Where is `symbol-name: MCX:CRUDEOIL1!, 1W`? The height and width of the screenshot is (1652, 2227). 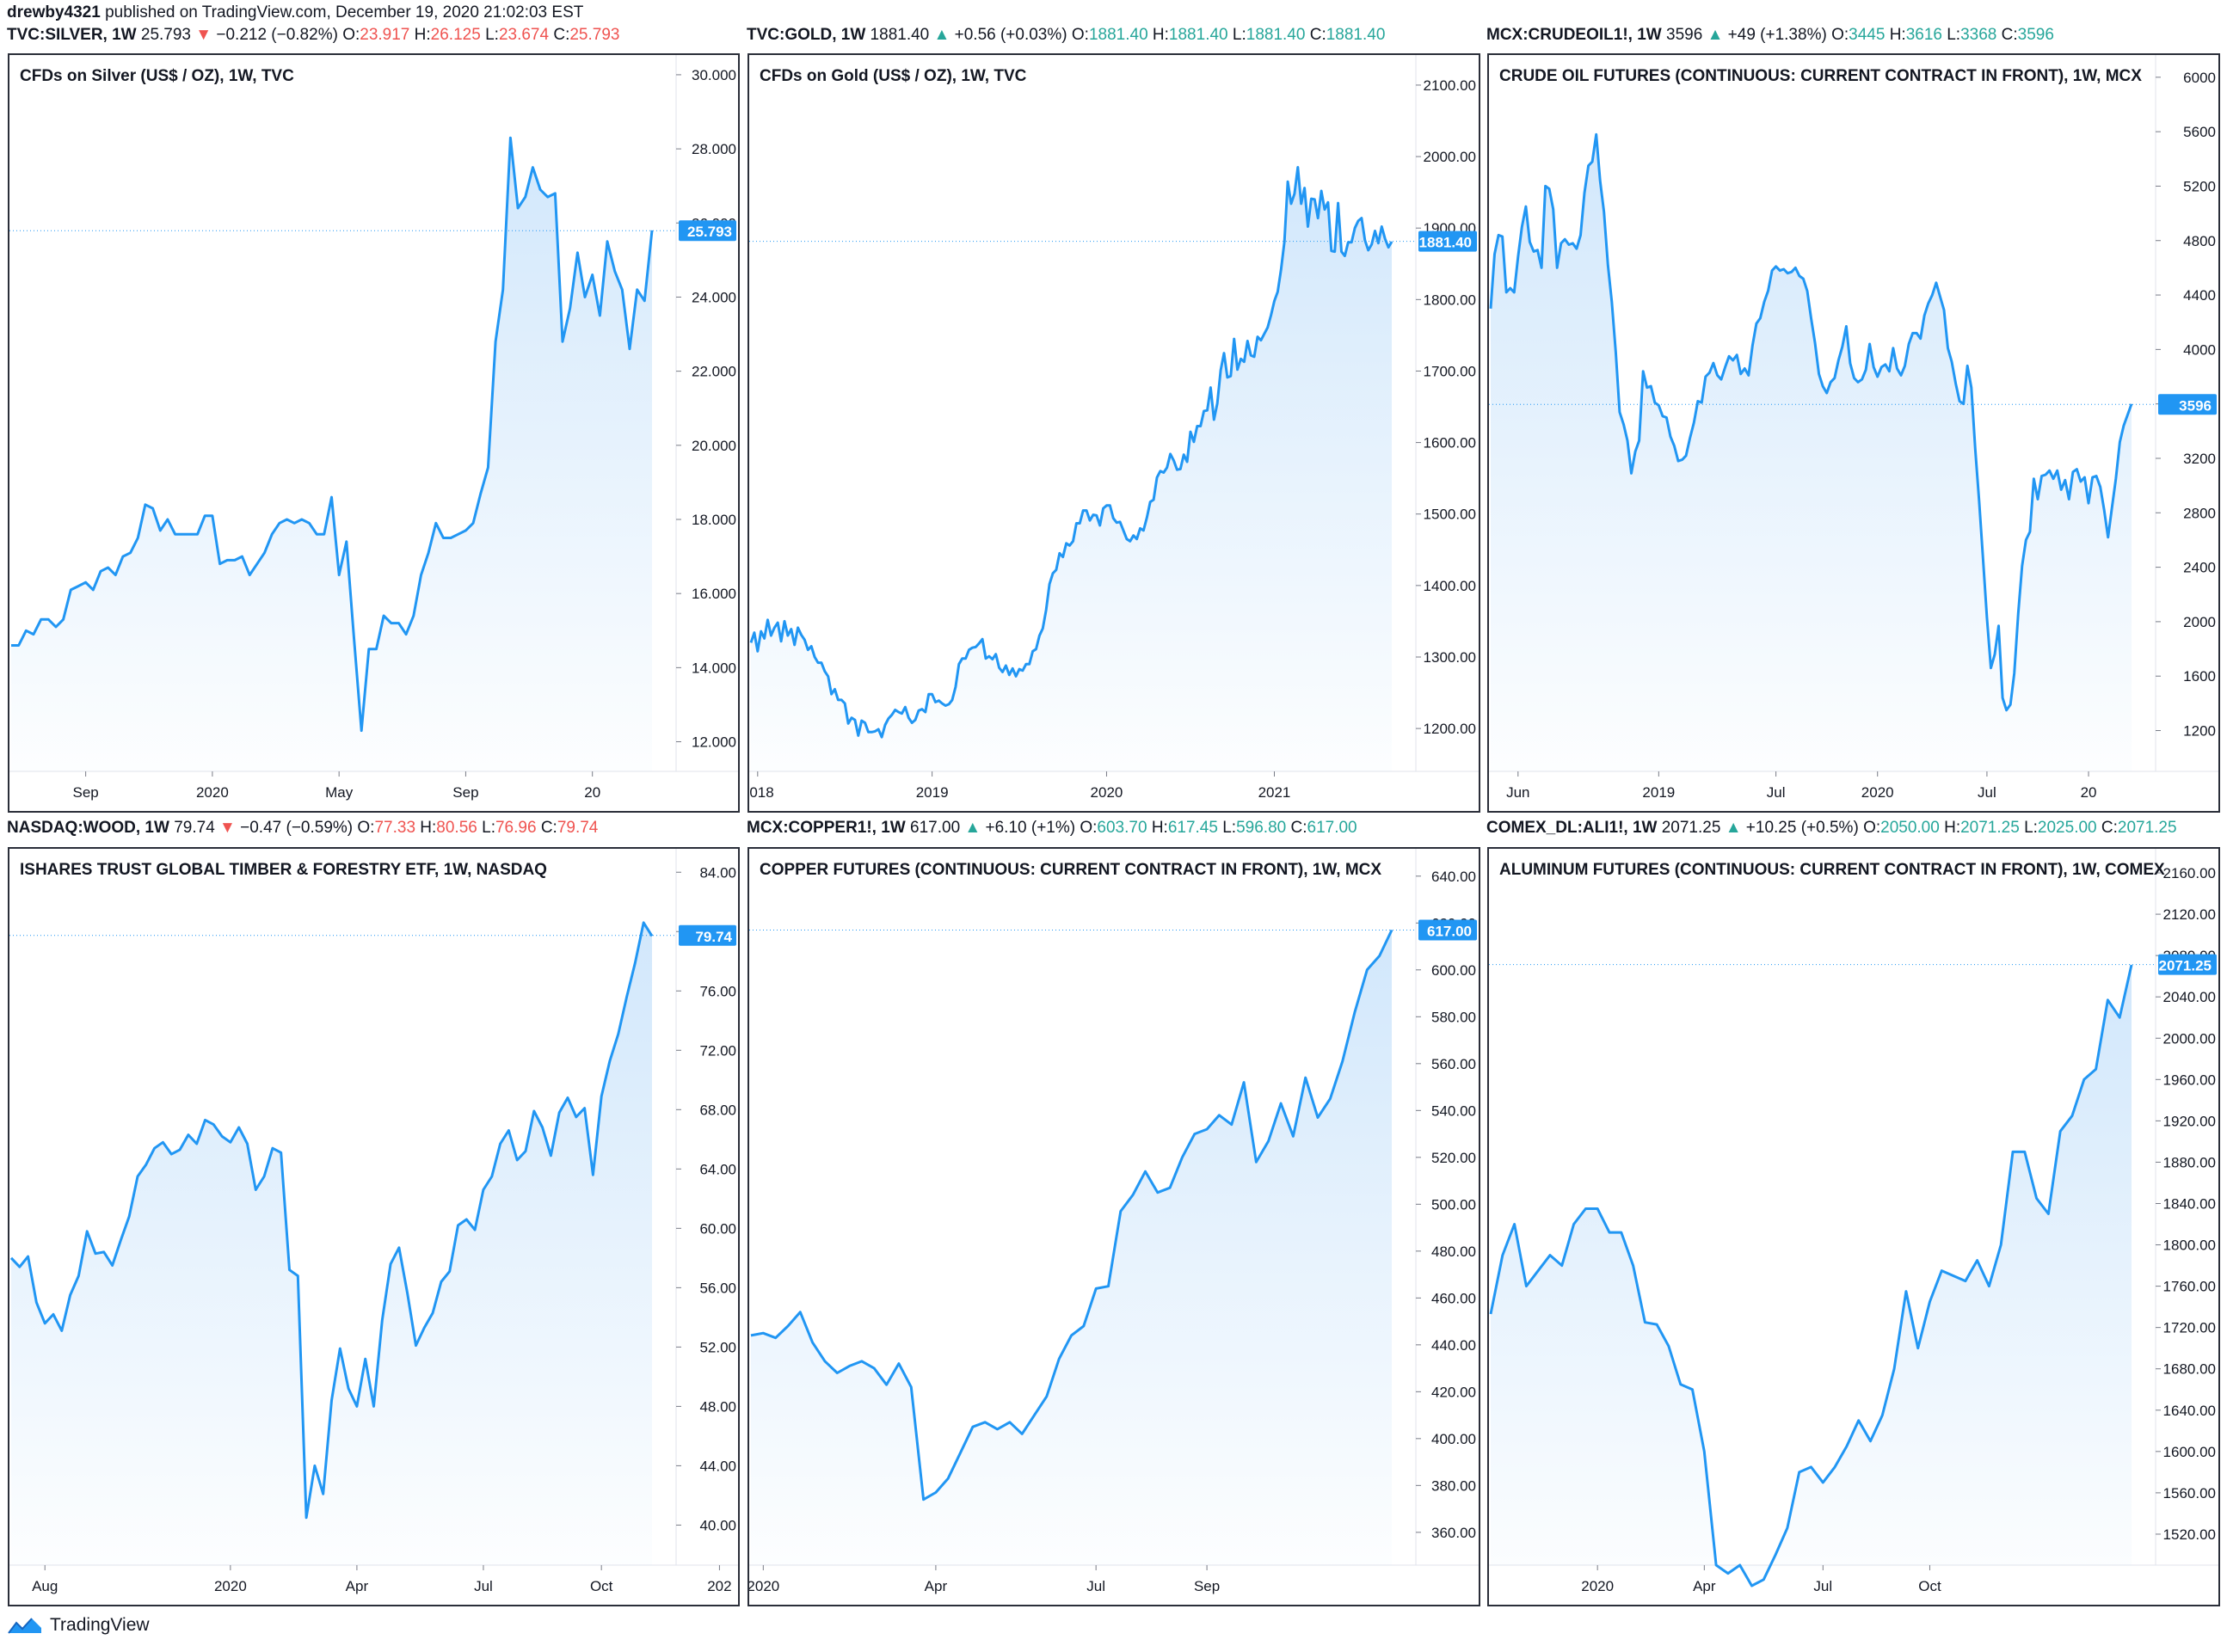 symbol-name: MCX:CRUDEOIL1!, 1W is located at coordinates (1574, 35).